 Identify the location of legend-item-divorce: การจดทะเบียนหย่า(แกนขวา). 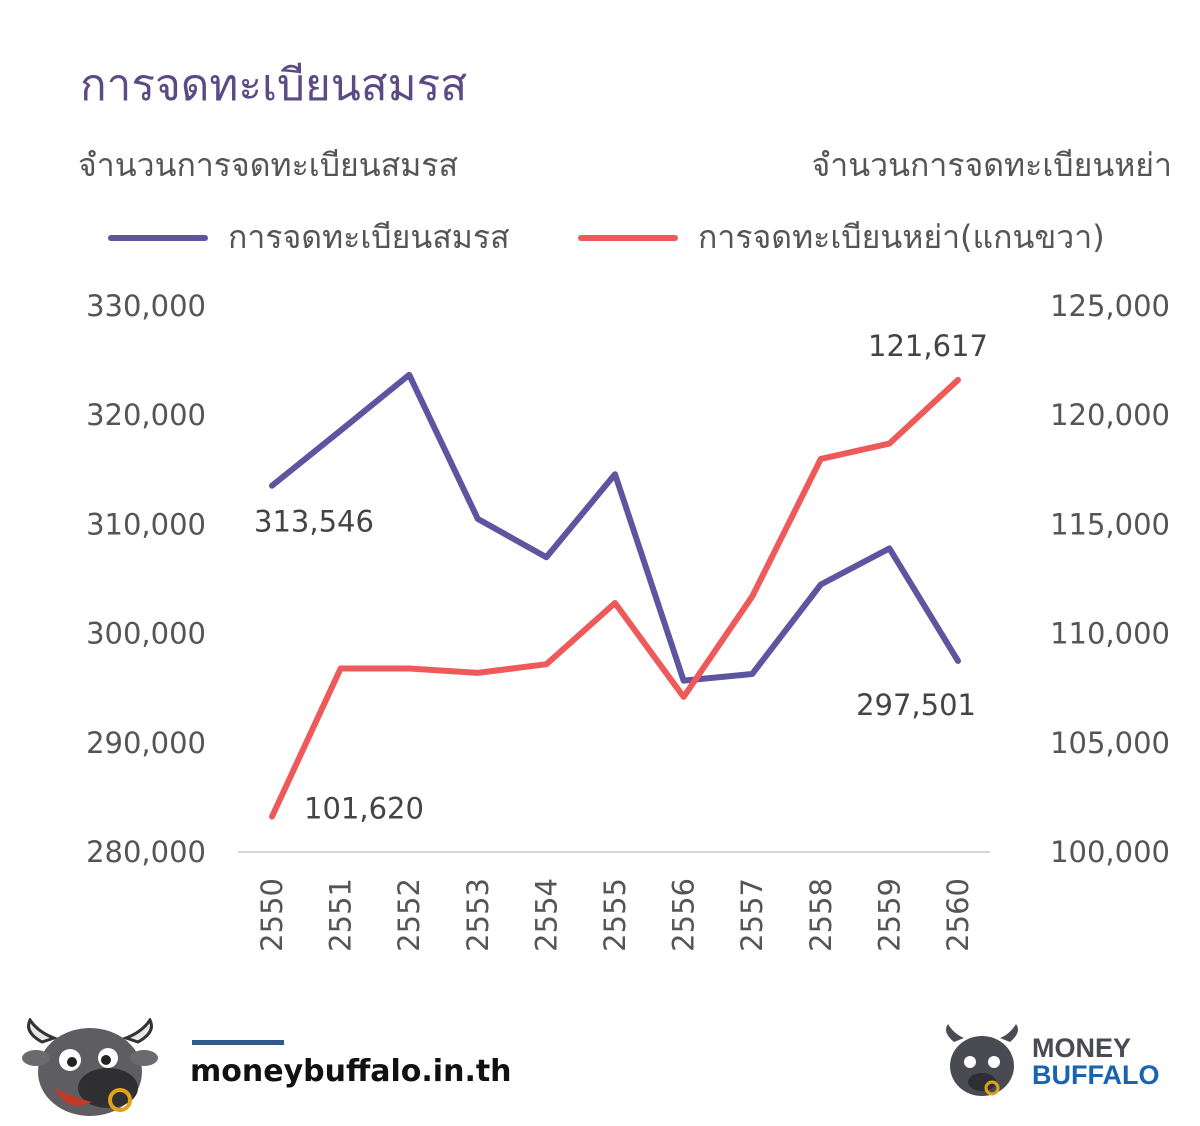
(841, 237).